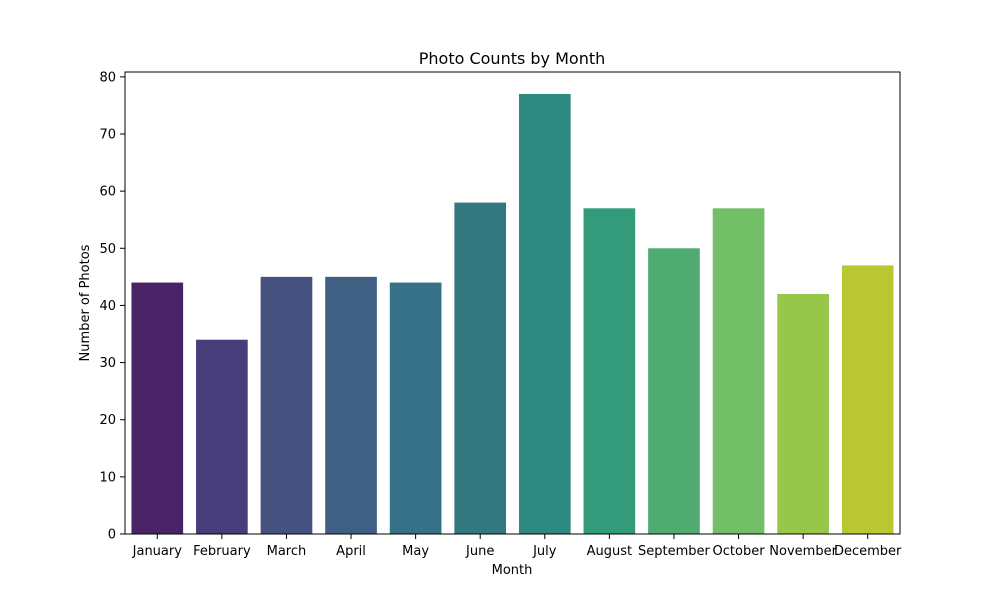  What do you see at coordinates (107, 420) in the screenshot?
I see `y-tick-label: 20` at bounding box center [107, 420].